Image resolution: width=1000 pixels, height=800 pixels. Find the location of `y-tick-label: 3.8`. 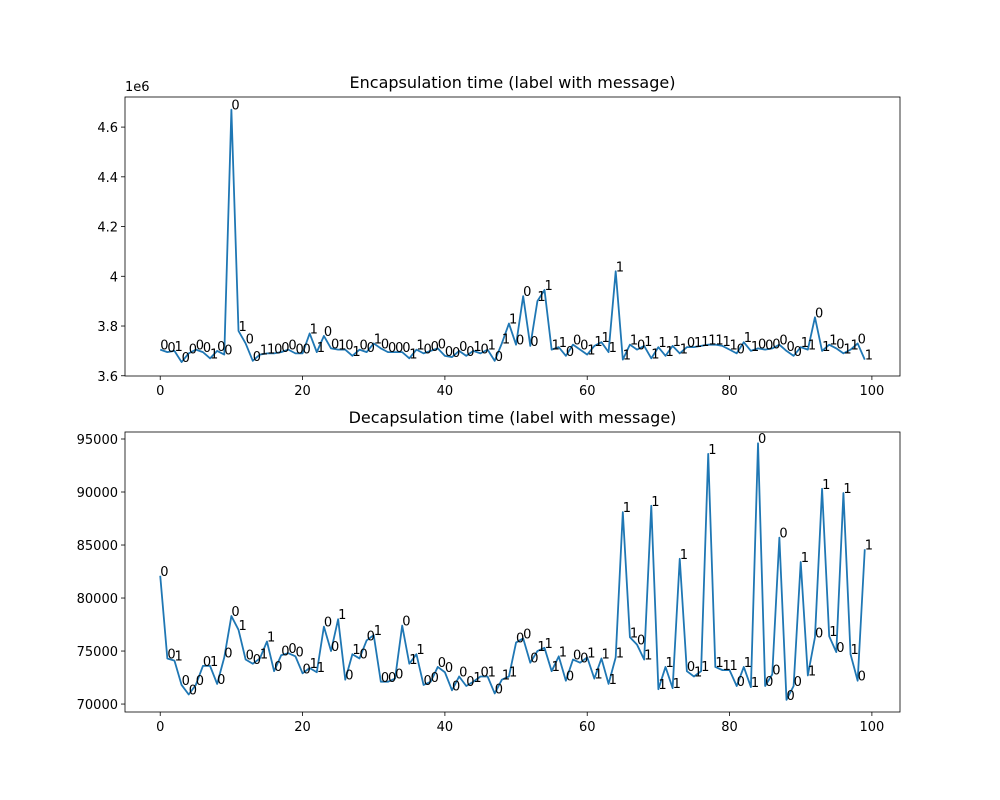

y-tick-label: 3.8 is located at coordinates (107, 327).